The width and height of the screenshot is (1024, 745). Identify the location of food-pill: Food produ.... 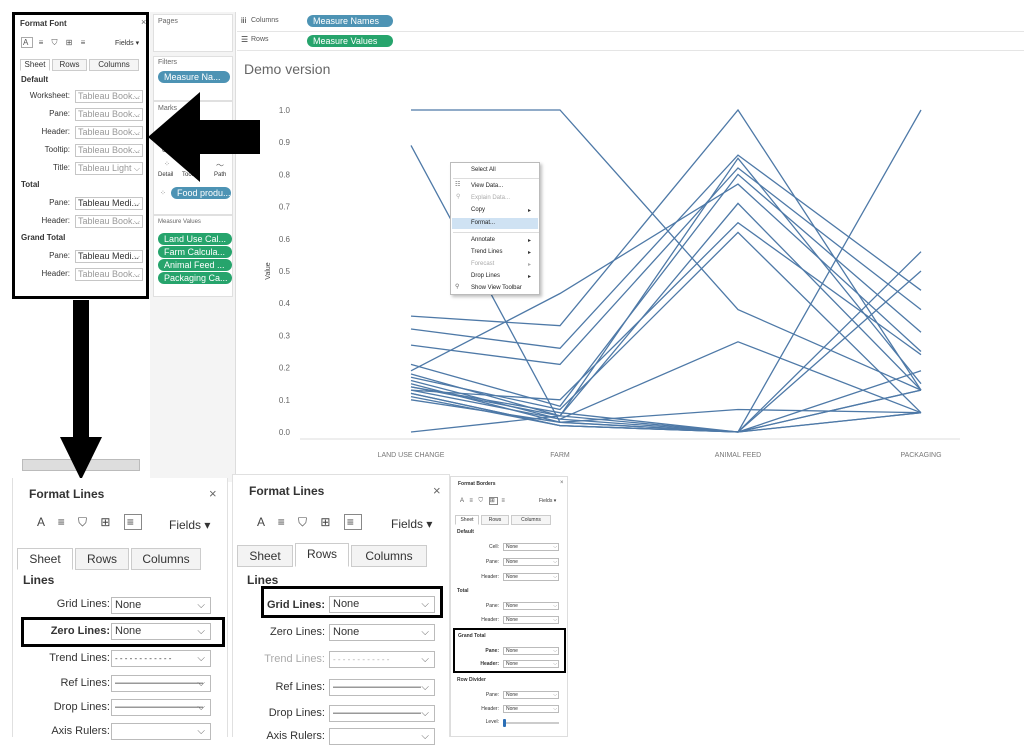
(201, 193).